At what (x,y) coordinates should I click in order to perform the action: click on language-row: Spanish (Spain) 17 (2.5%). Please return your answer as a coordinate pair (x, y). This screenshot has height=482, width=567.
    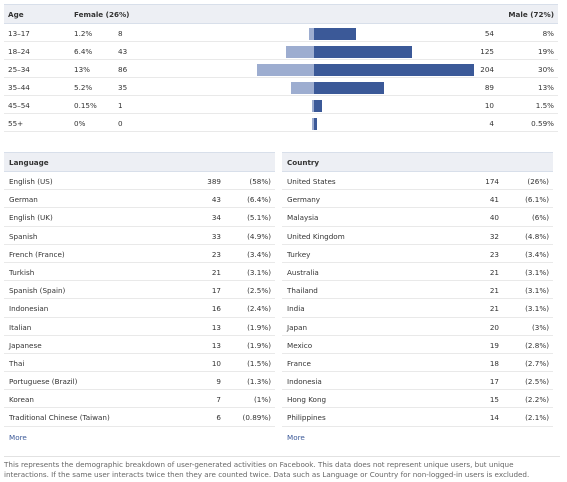
    Looking at the image, I should click on (139, 290).